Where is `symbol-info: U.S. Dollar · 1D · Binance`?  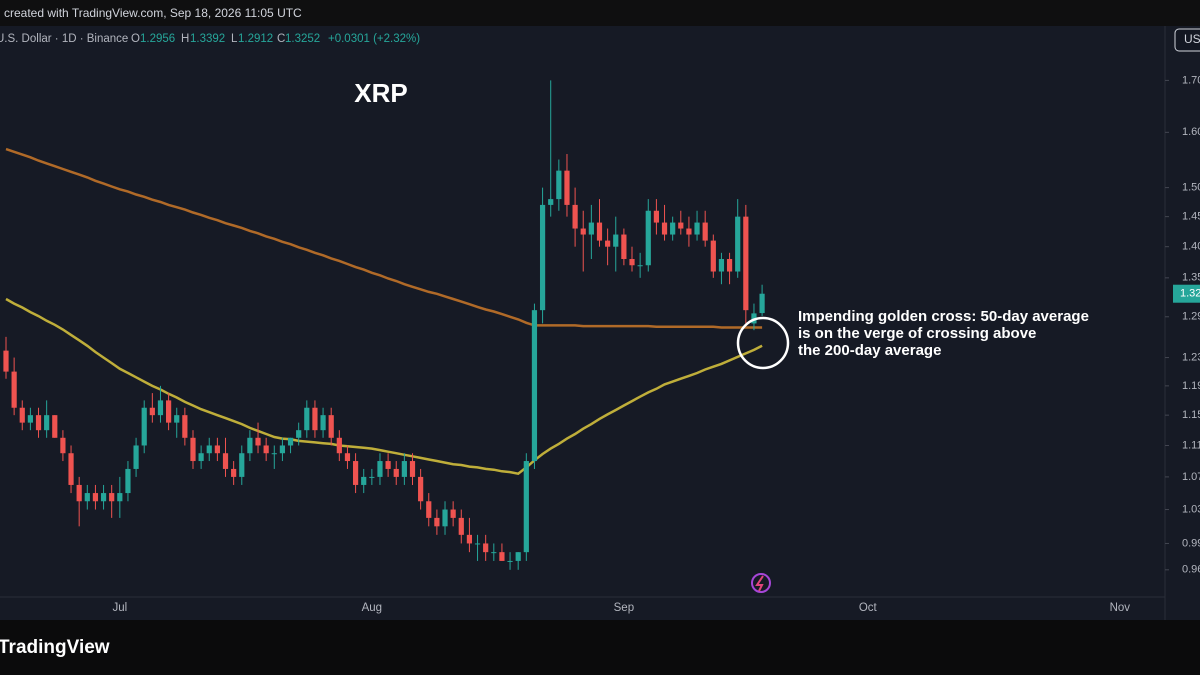 symbol-info: U.S. Dollar · 1D · Binance is located at coordinates (64, 39).